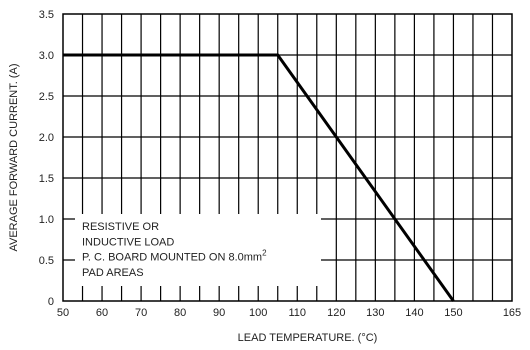 The width and height of the screenshot is (530, 350). Describe the element at coordinates (128, 242) in the screenshot. I see `annotation-line: INDUCTIVE LOAD` at that location.